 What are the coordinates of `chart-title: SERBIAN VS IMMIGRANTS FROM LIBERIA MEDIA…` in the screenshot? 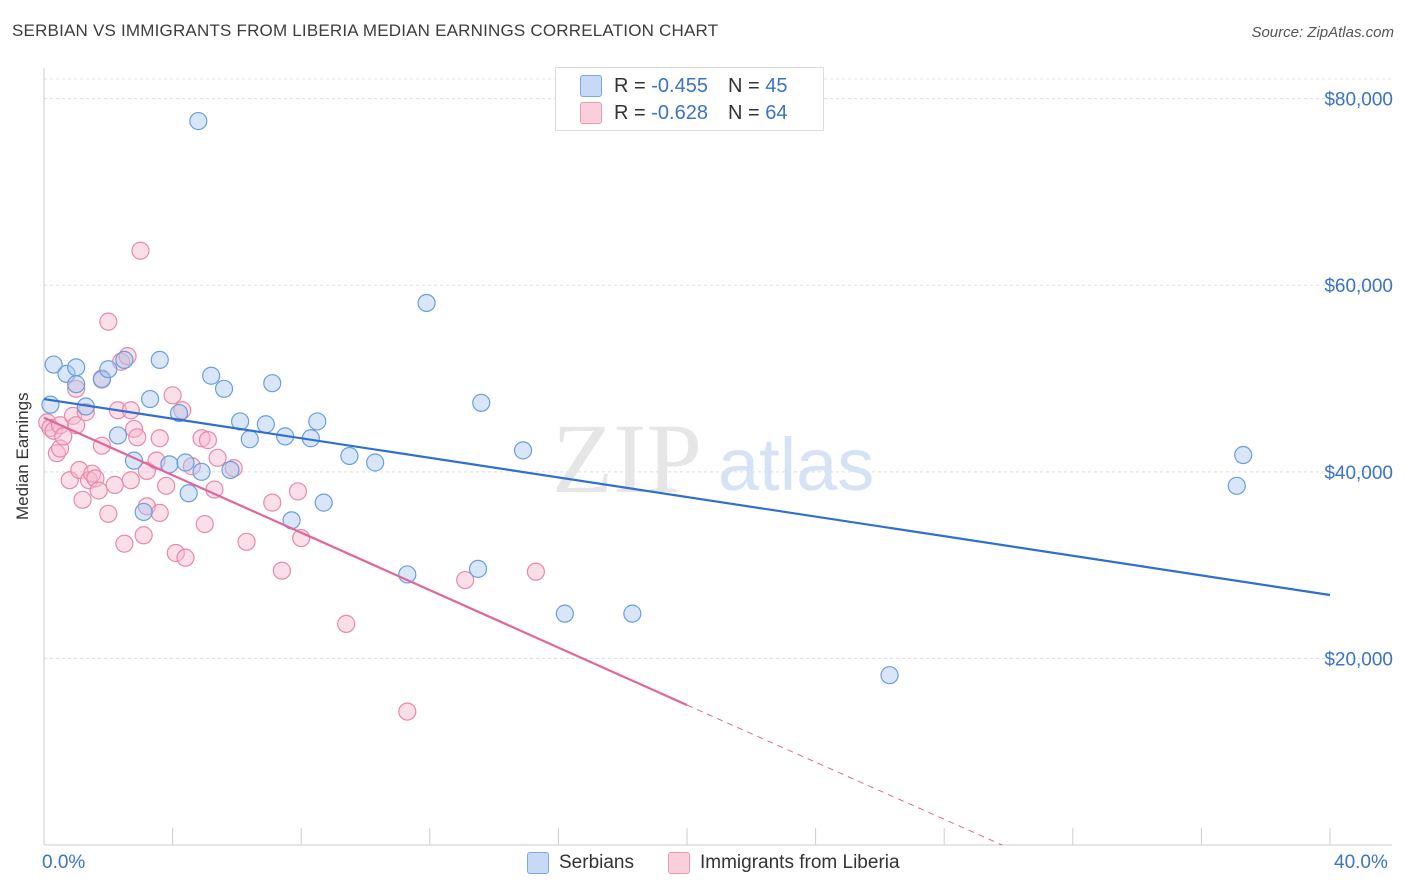 It's located at (365, 30).